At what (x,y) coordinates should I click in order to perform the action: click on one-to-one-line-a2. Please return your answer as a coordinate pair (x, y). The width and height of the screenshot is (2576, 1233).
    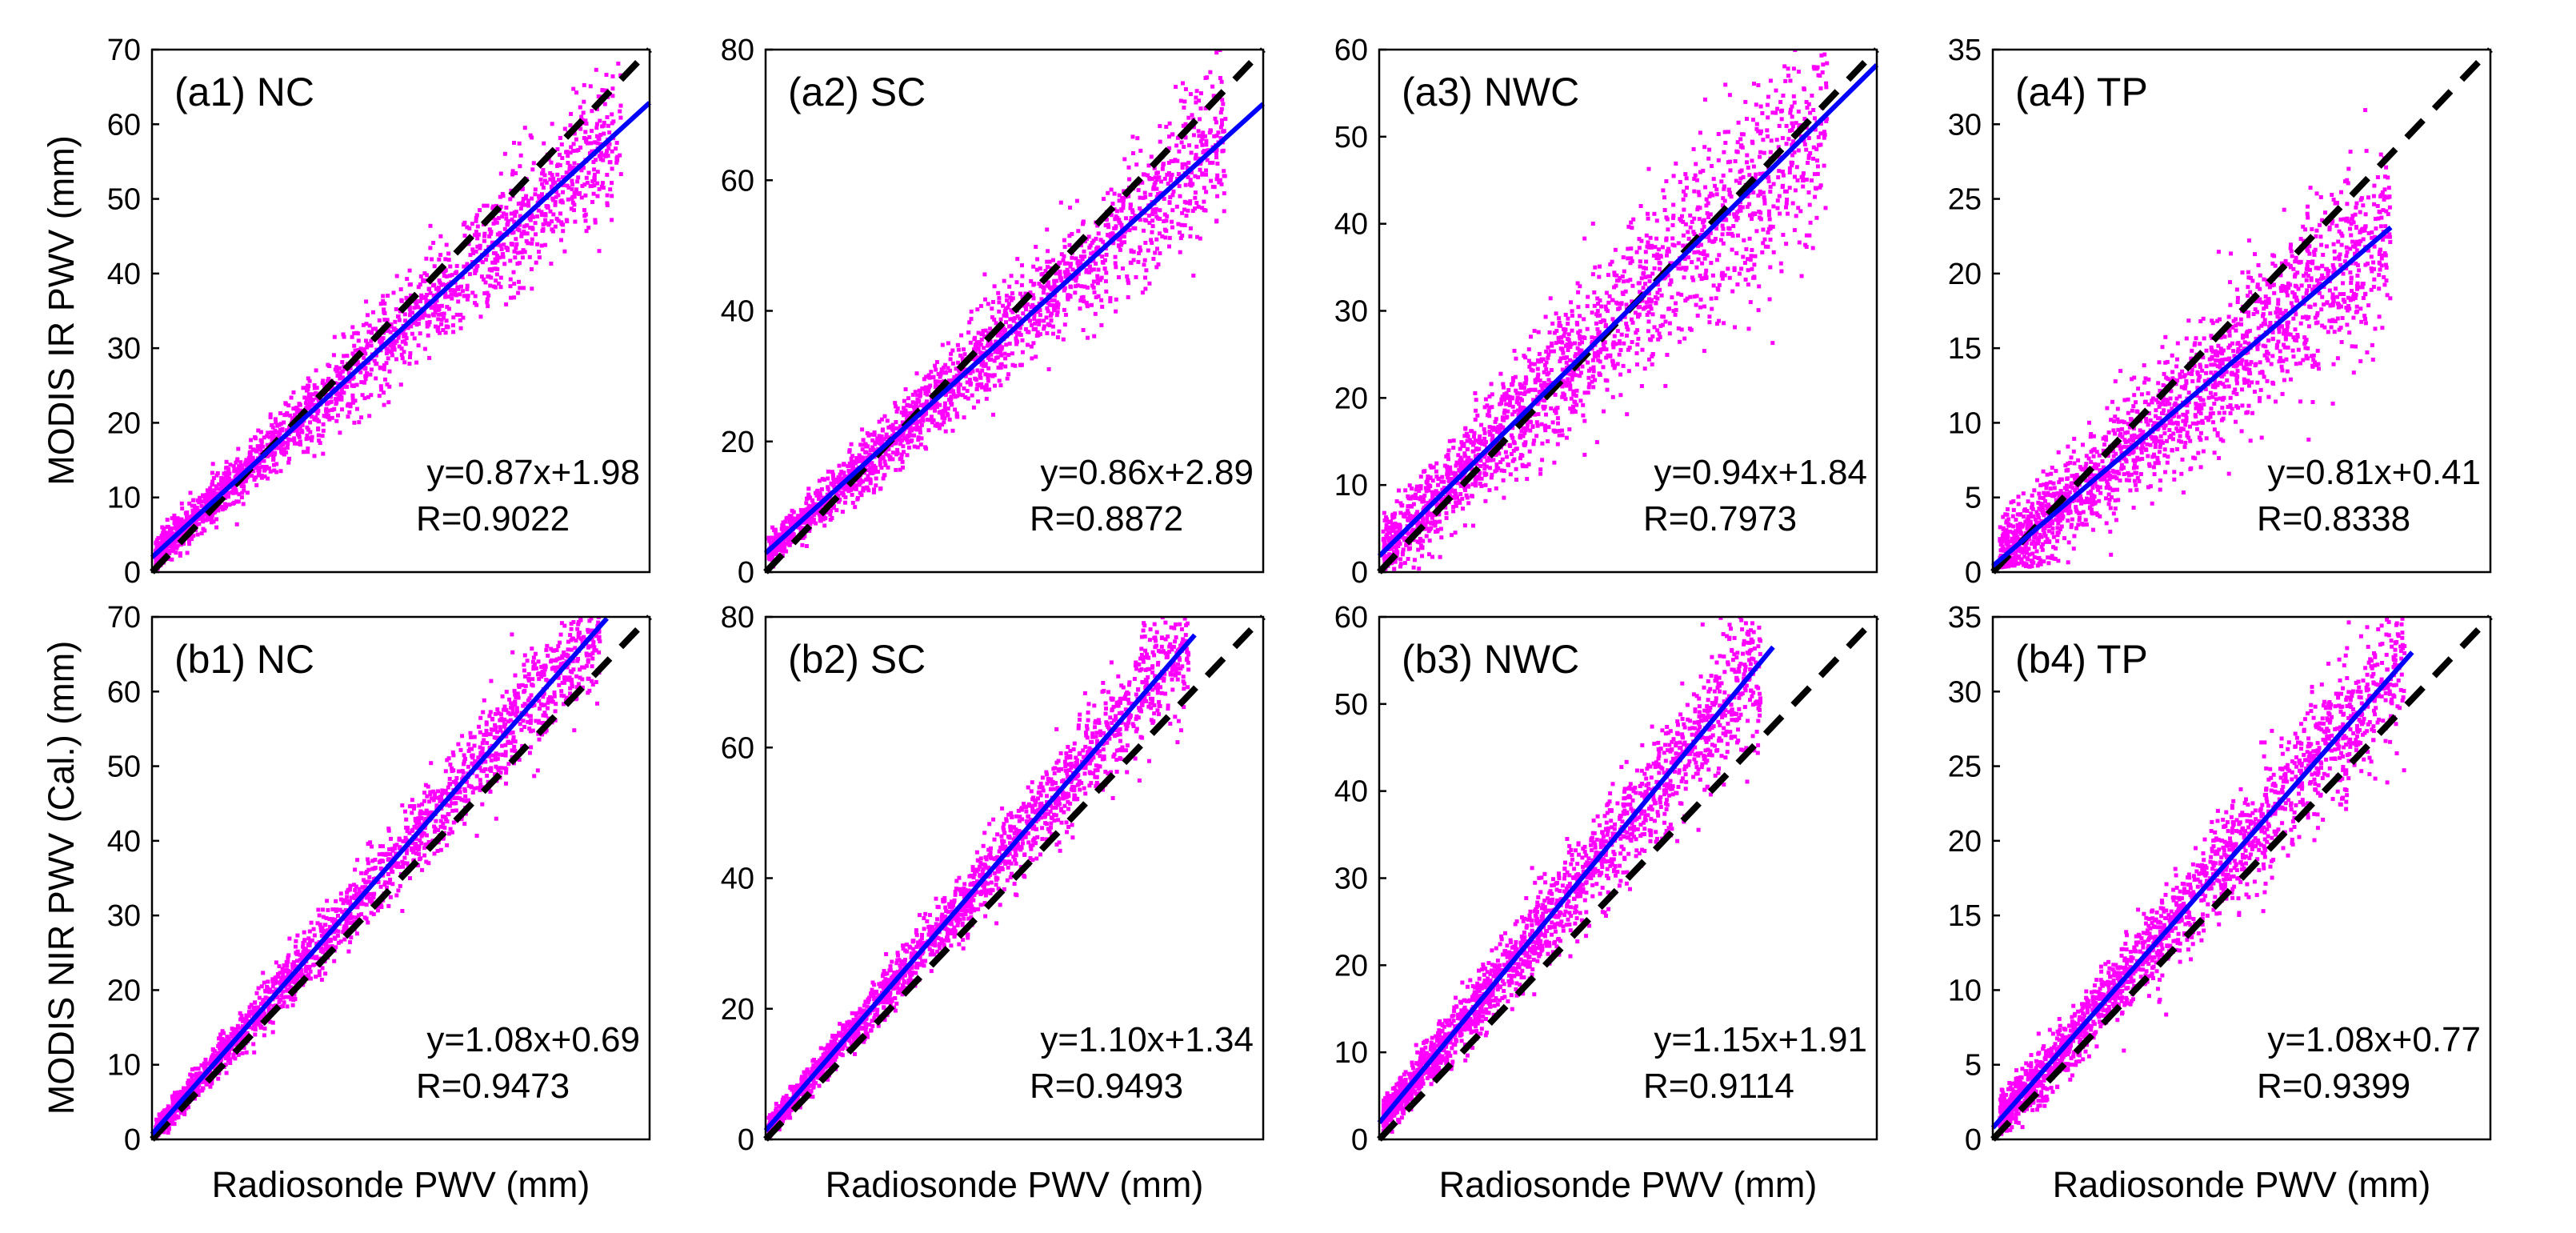
    Looking at the image, I should click on (1014, 310).